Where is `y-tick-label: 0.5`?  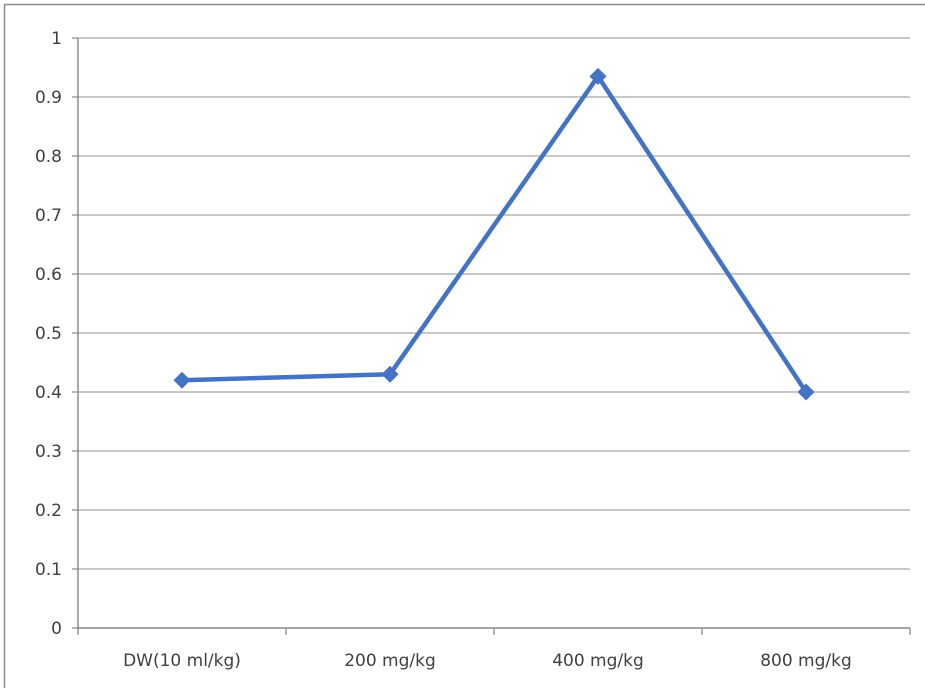
y-tick-label: 0.5 is located at coordinates (48, 334).